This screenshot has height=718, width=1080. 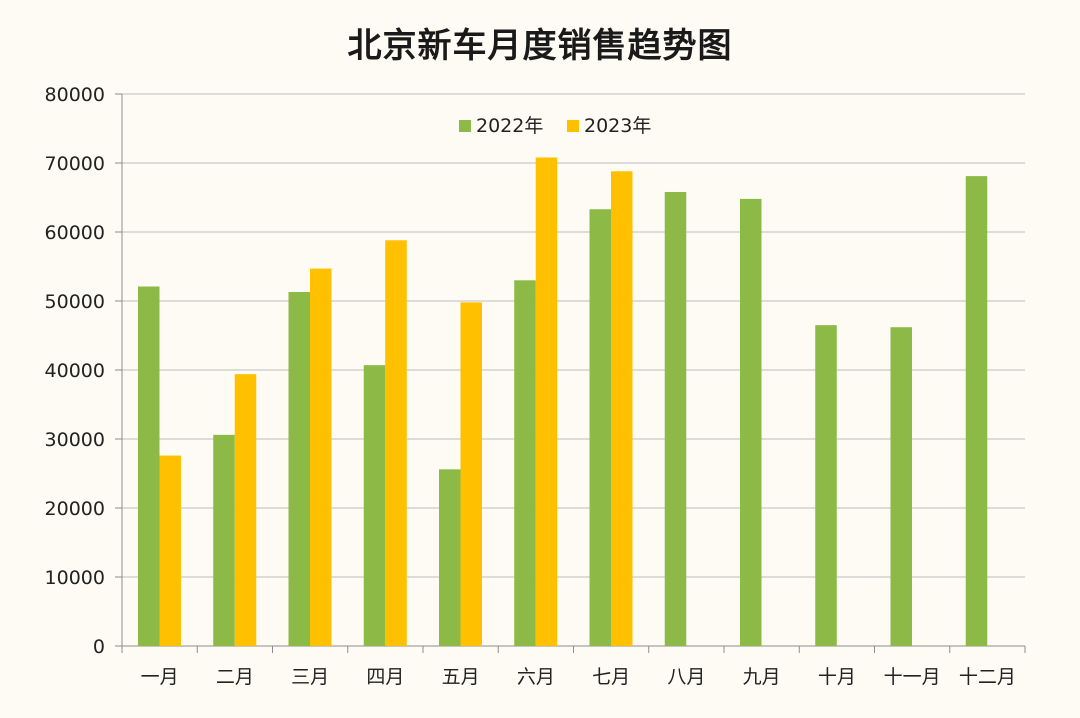 I want to click on bar-2023年-五月, so click(x=471, y=474).